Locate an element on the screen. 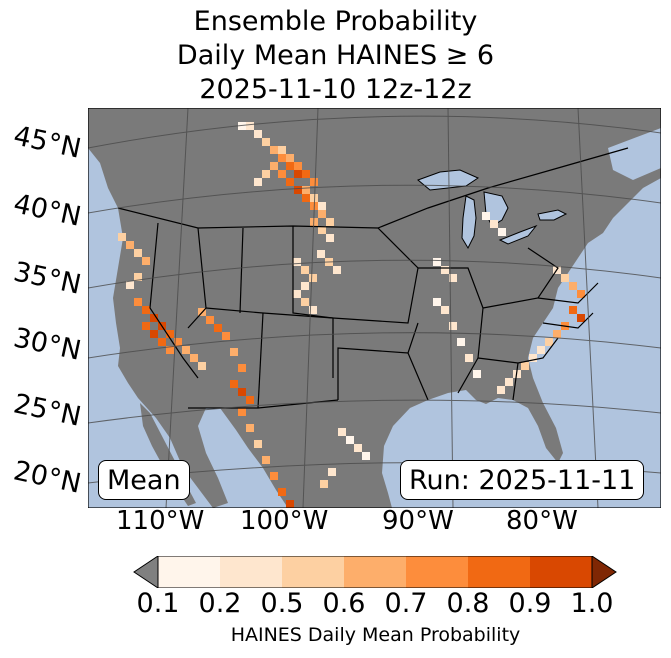 This screenshot has height=658, width=671. mean-label-box: Mean is located at coordinates (144, 480).